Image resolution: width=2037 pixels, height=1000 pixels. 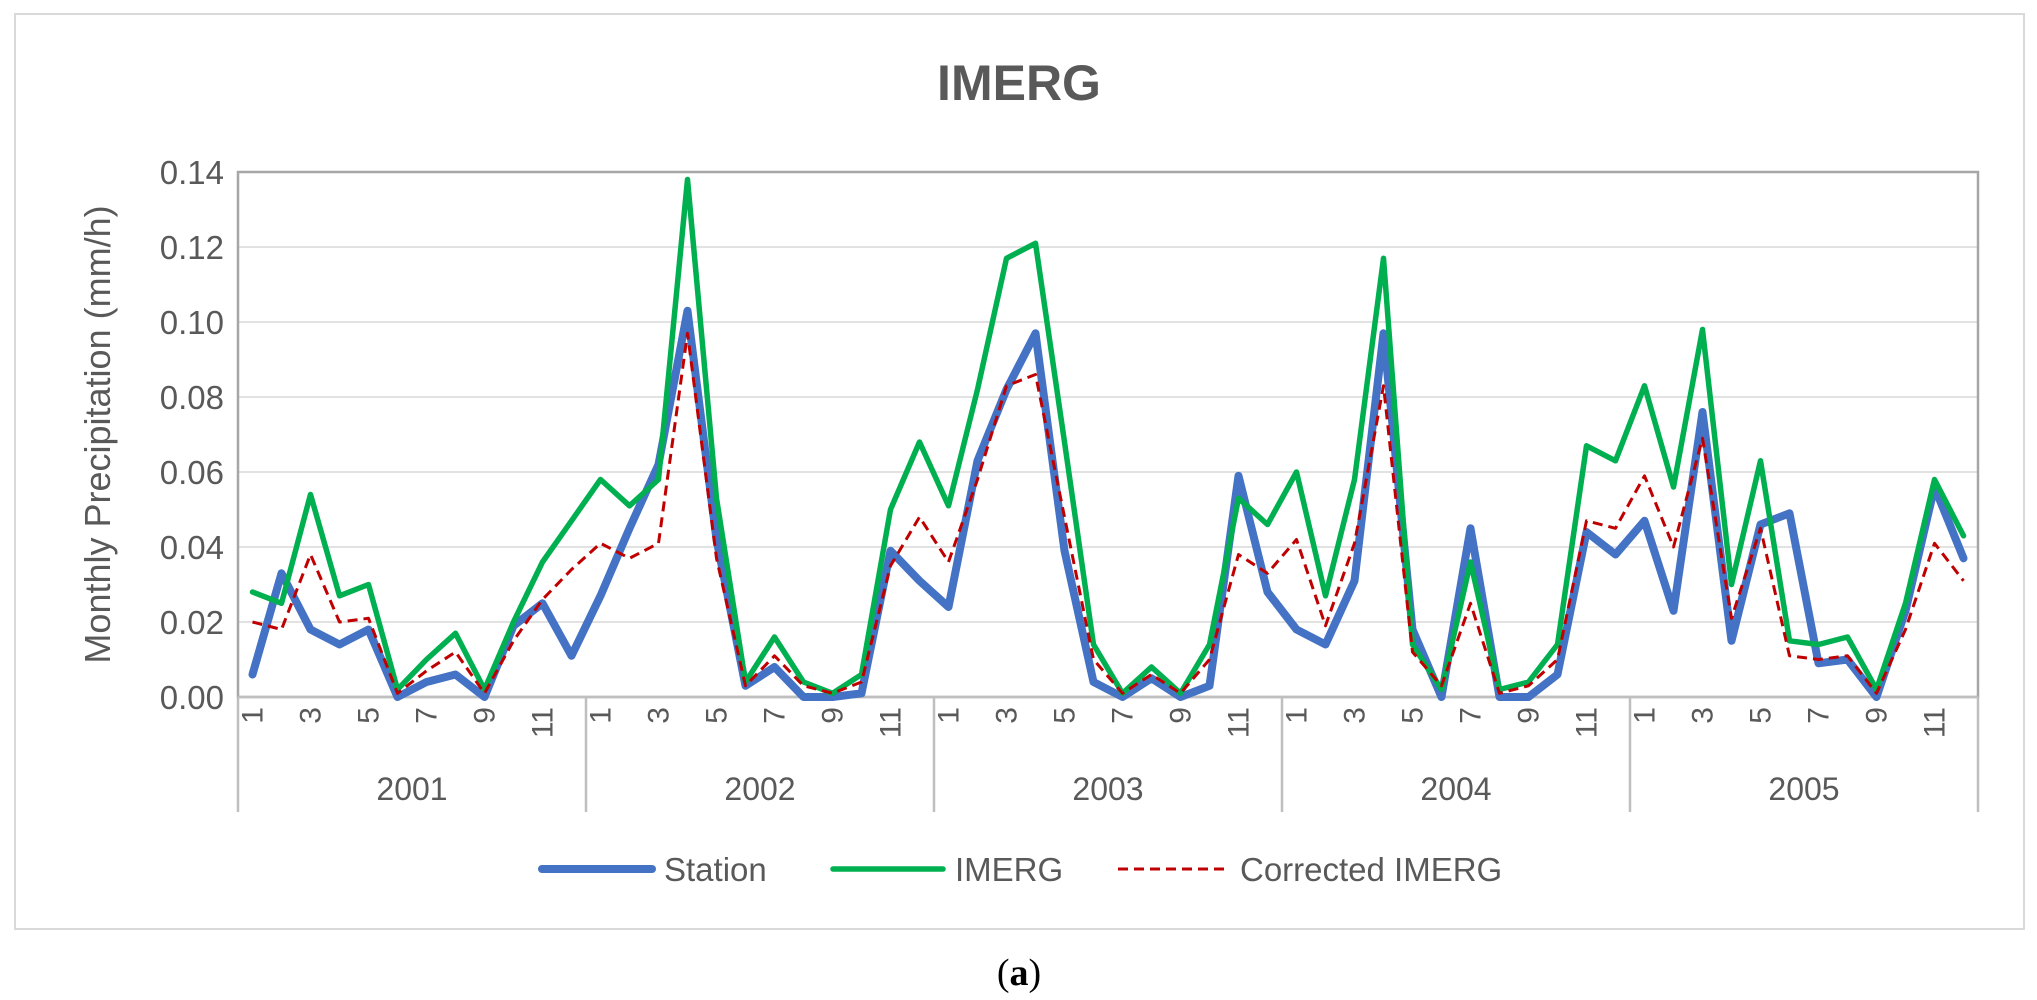 I want to click on y-tick-label: 0.06, so click(x=192, y=472).